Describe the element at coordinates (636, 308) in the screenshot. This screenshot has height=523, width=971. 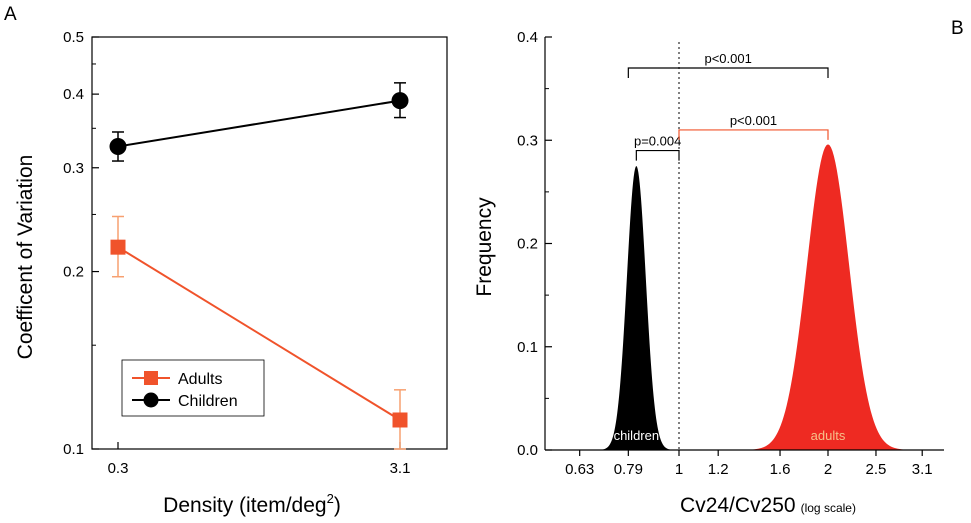
I see `b-area-children` at that location.